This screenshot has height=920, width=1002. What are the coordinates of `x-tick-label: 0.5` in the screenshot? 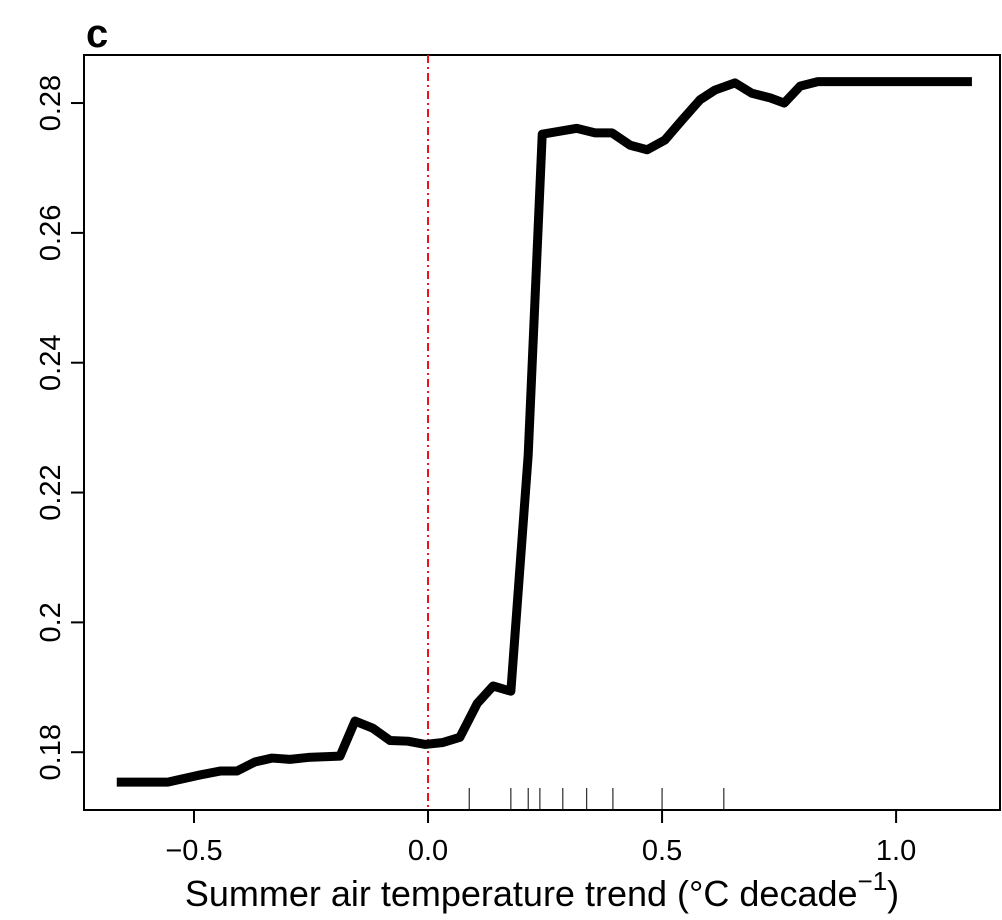 It's located at (662, 851).